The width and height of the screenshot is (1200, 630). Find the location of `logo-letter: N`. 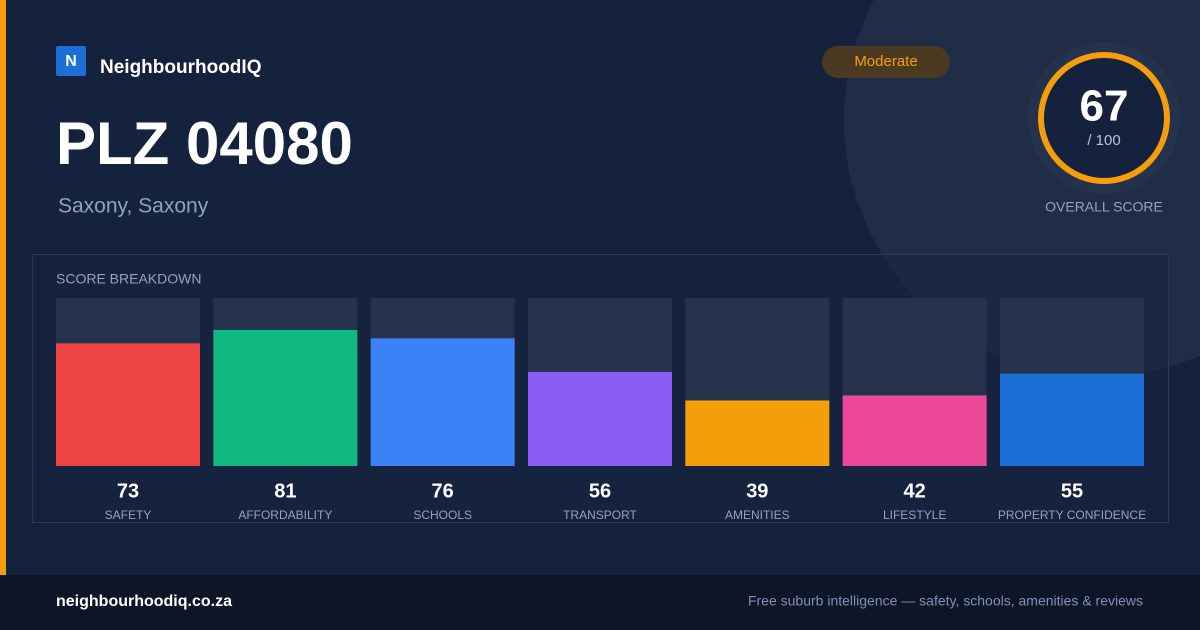

logo-letter: N is located at coordinates (71, 61).